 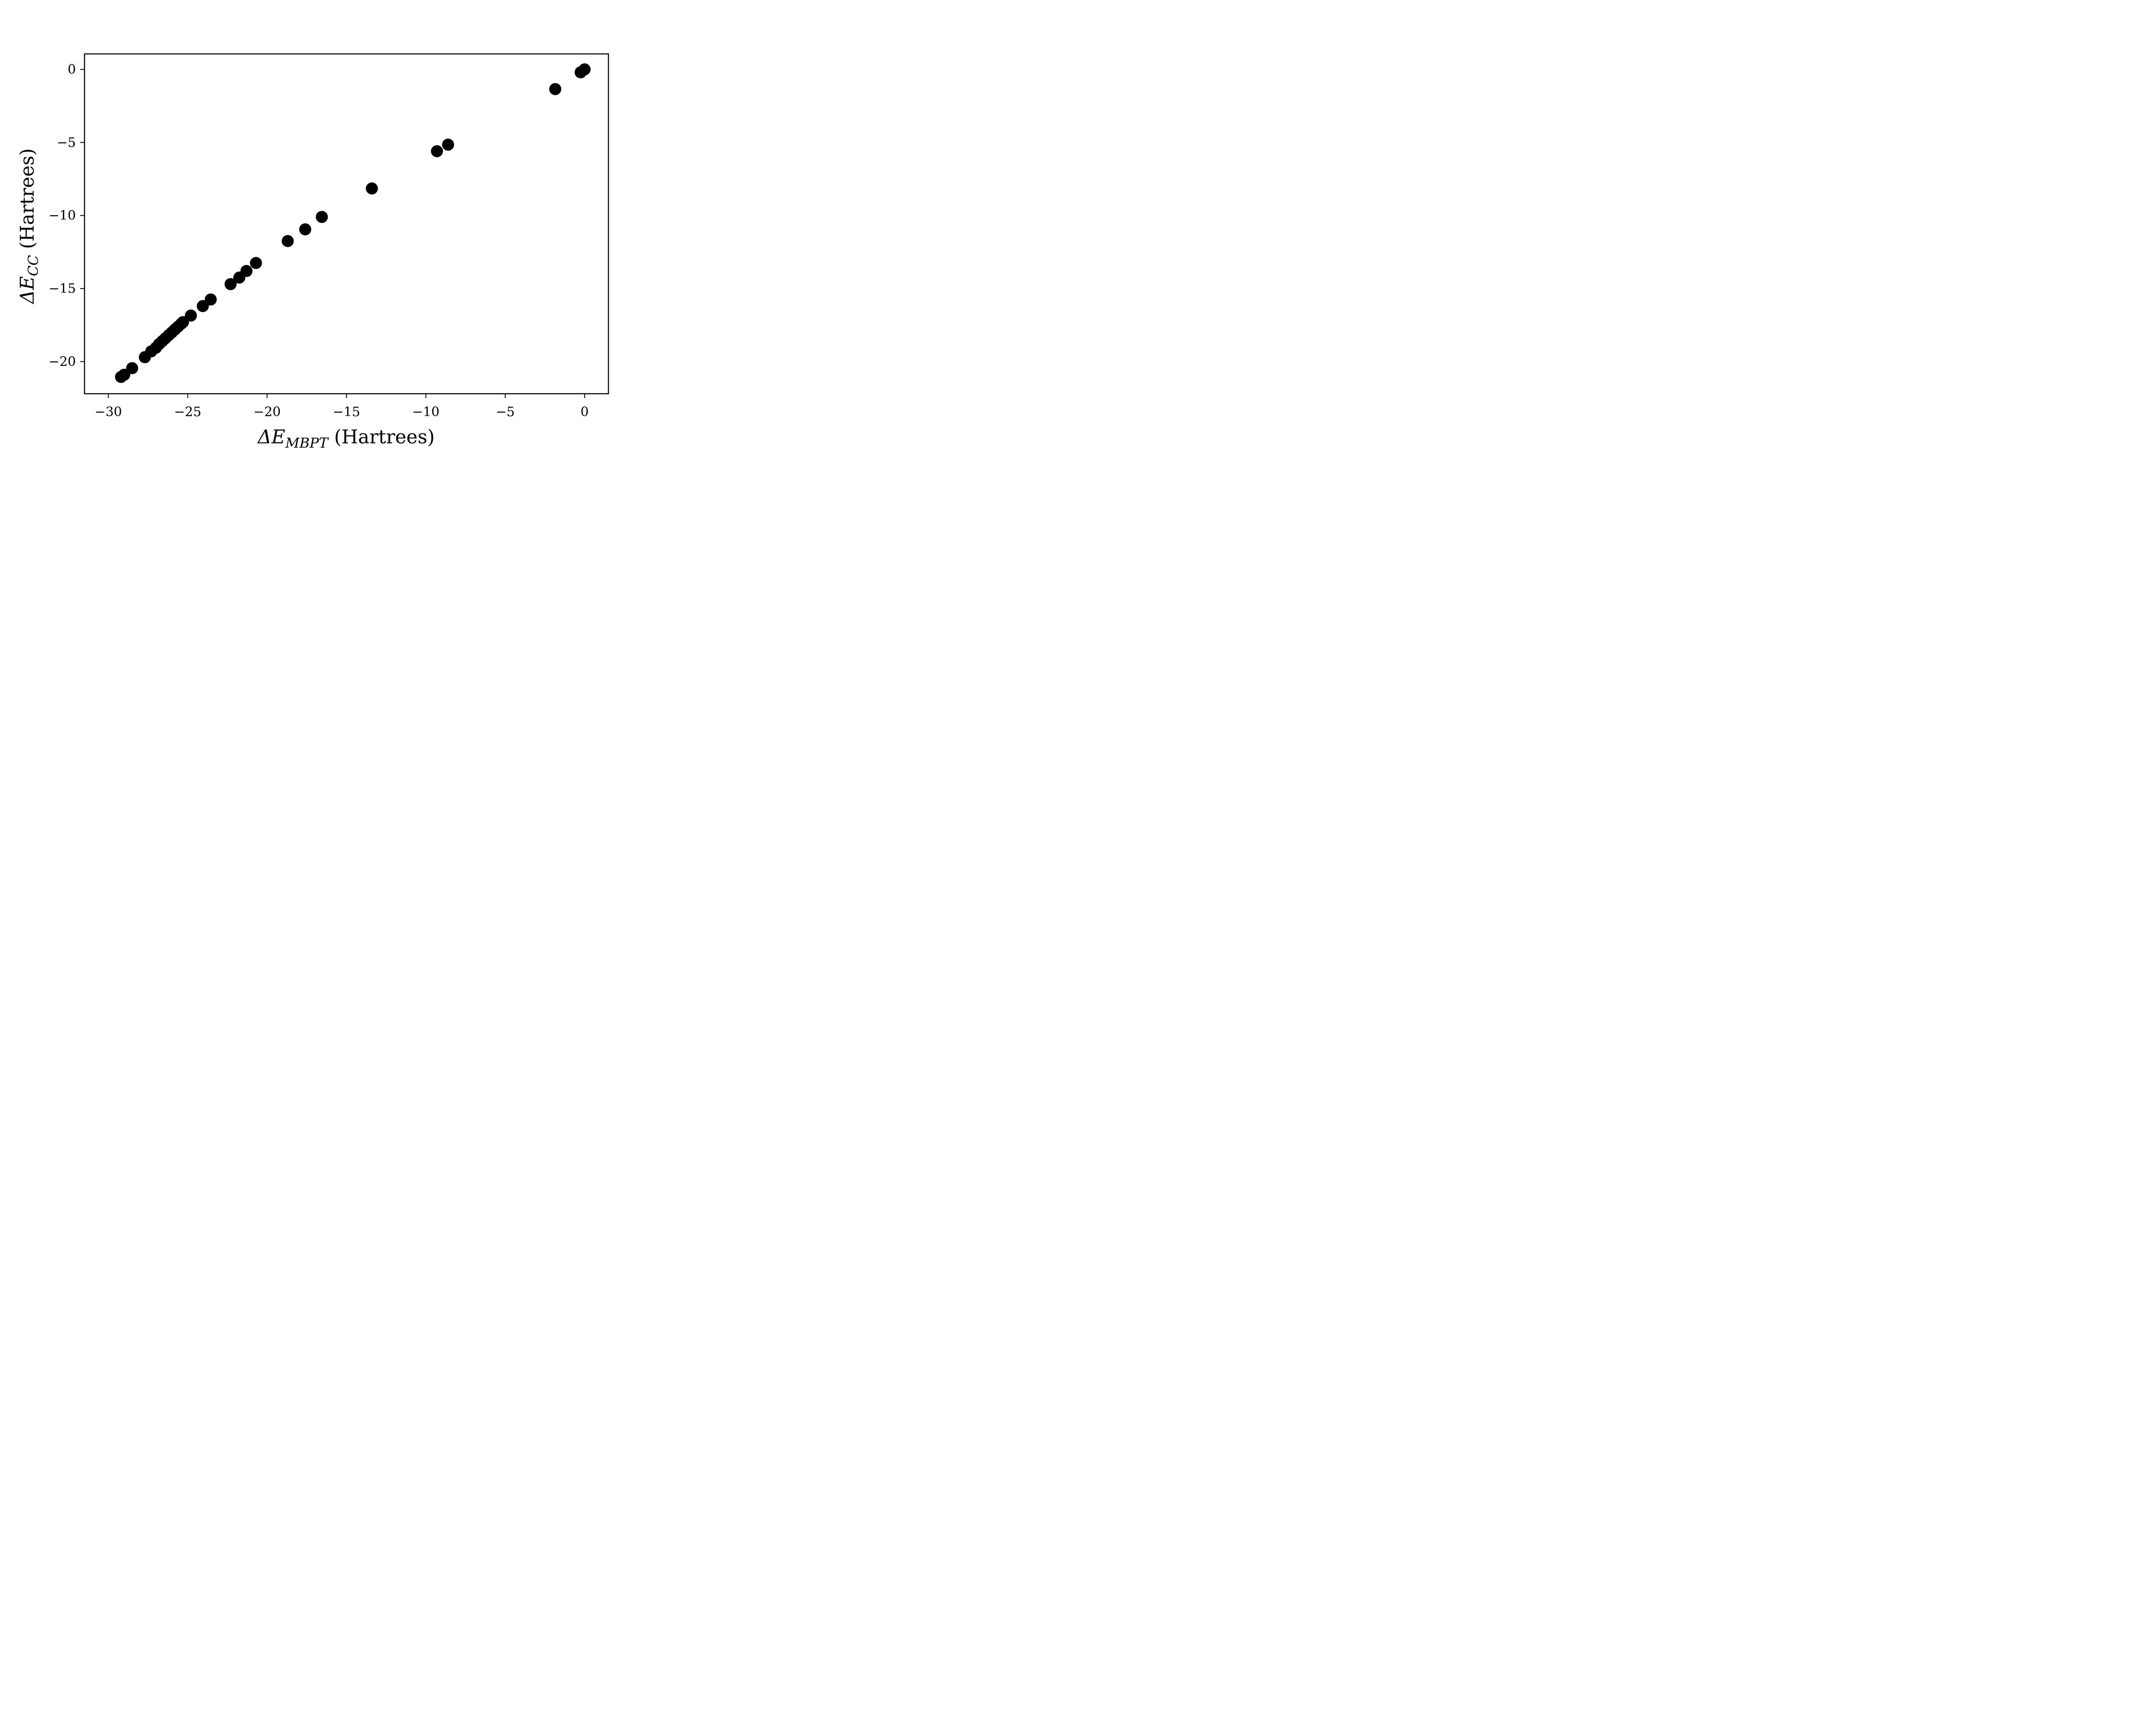 I want to click on x-tick-label: −10, so click(x=425, y=413).